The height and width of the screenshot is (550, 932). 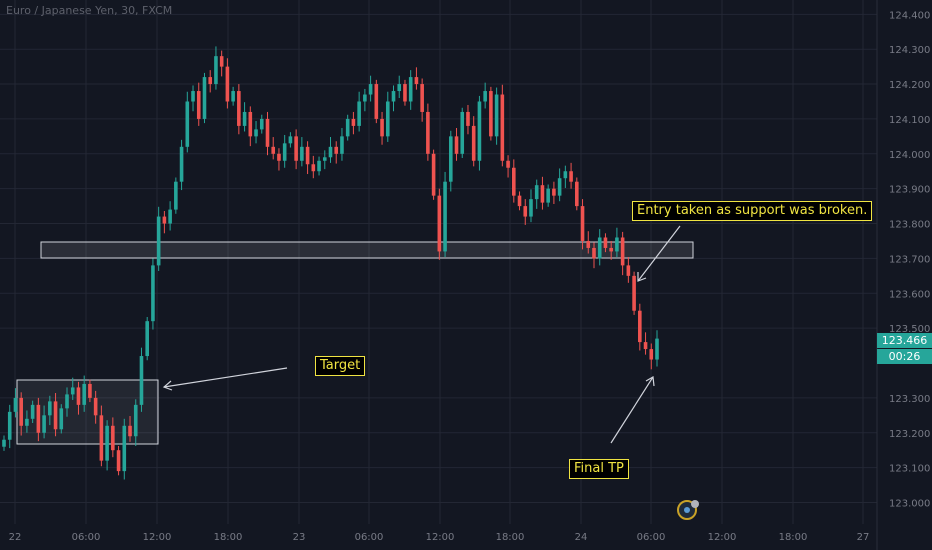 What do you see at coordinates (909, 155) in the screenshot?
I see `y-tick-label: 124.000` at bounding box center [909, 155].